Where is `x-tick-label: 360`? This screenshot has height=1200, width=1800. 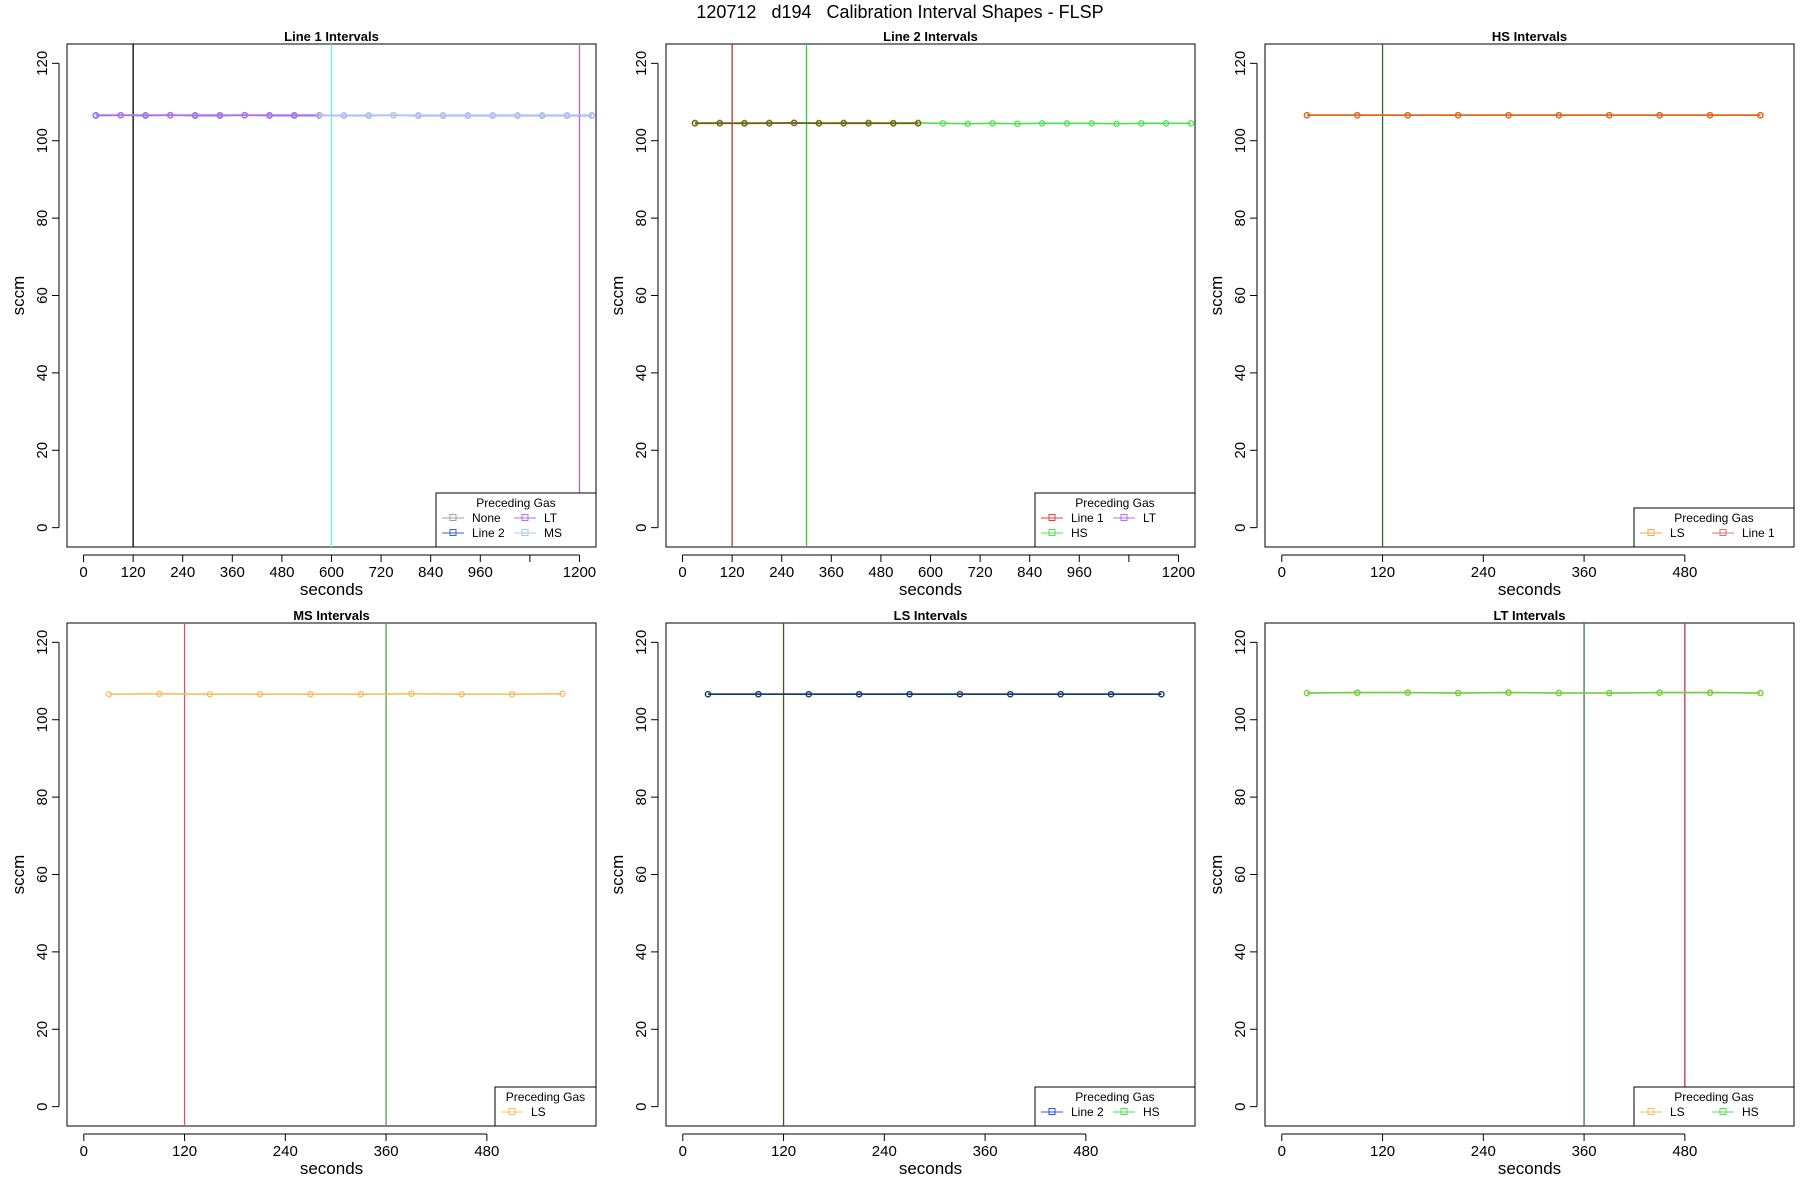
x-tick-label: 360 is located at coordinates (831, 572).